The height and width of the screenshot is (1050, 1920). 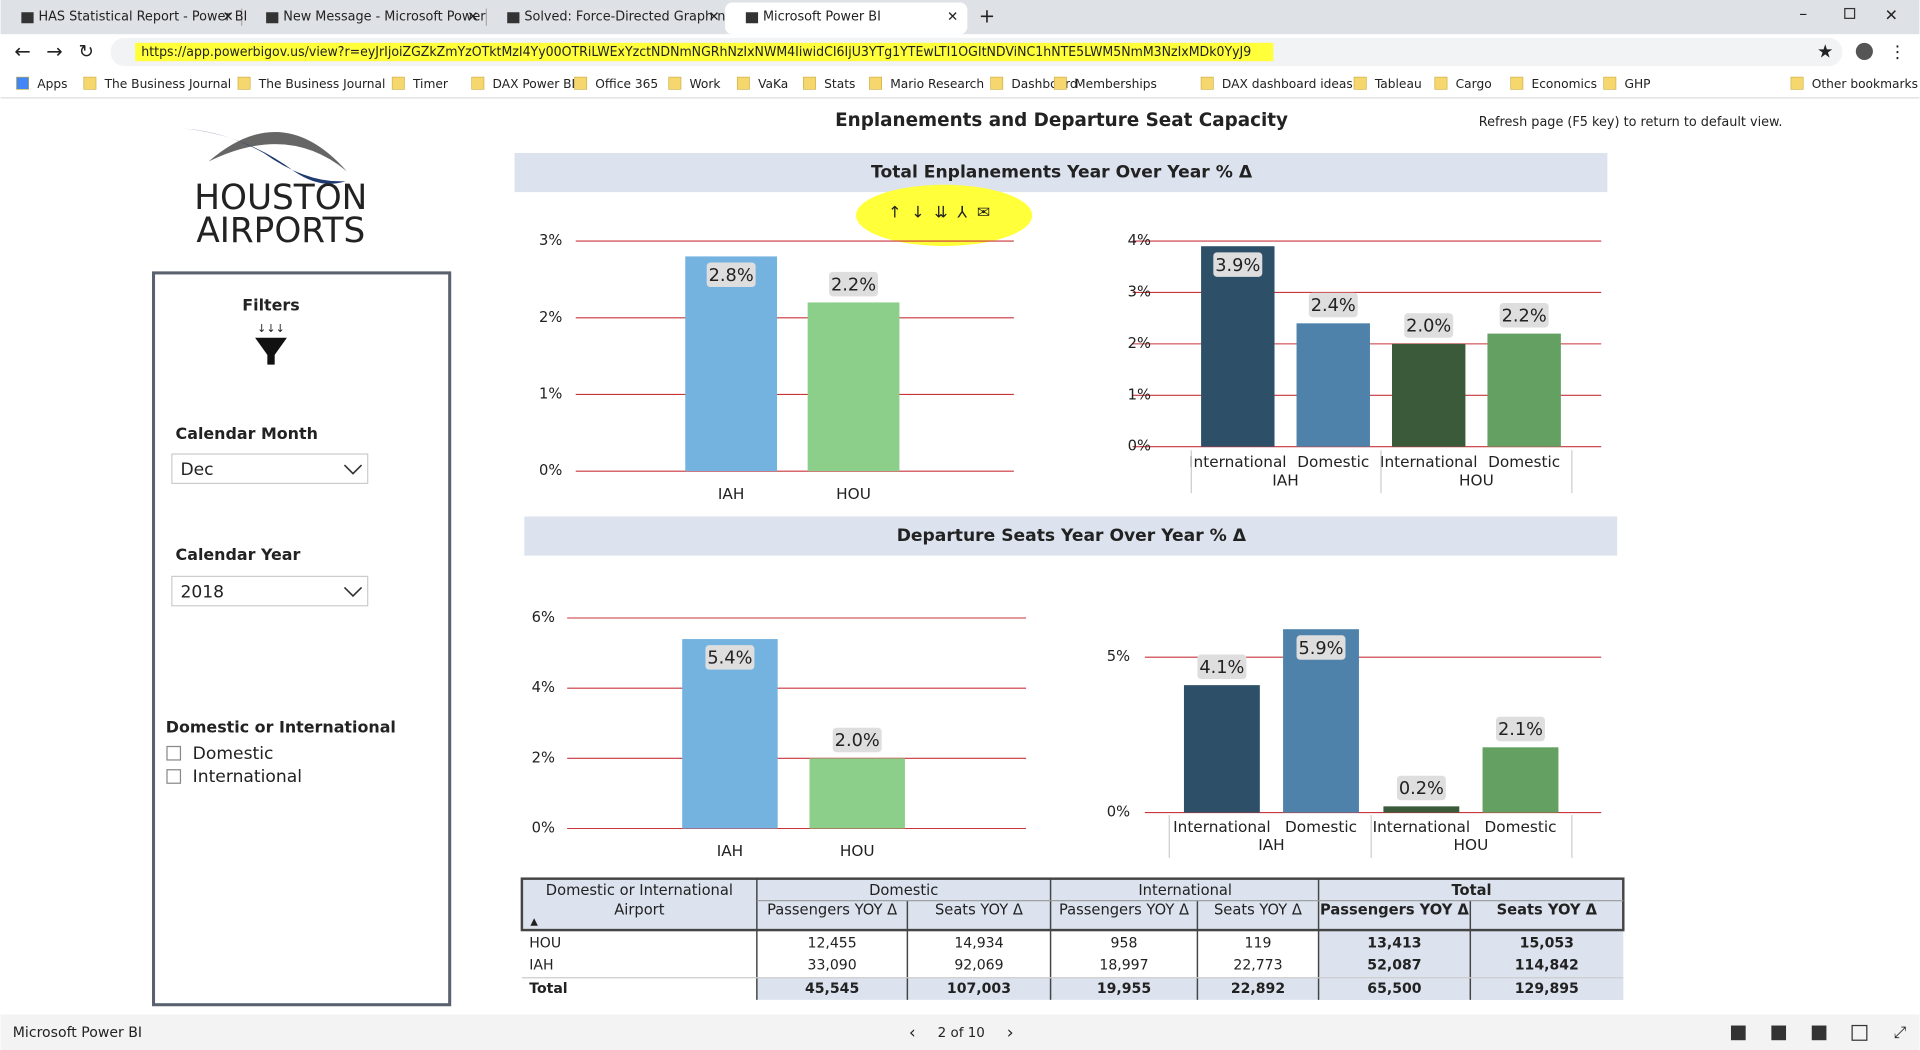 What do you see at coordinates (196, 470) in the screenshot?
I see `dropdown-value: Dec` at bounding box center [196, 470].